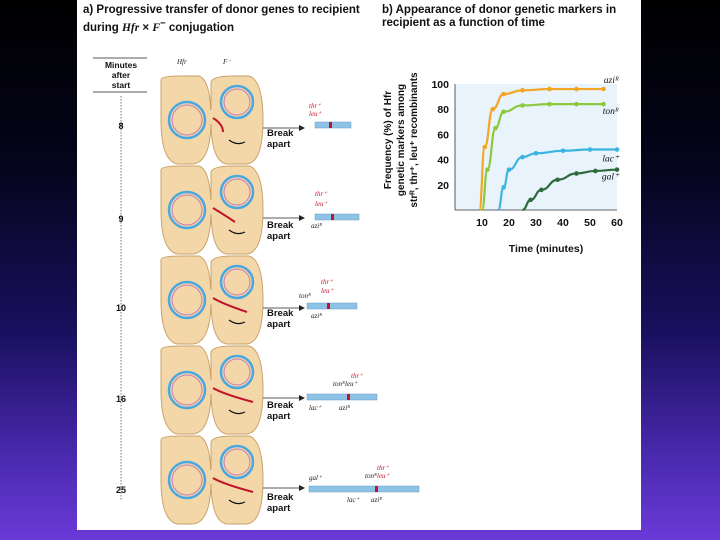 The image size is (720, 540). I want to click on svg-text: tonᴿleu⁺, so click(346, 384).